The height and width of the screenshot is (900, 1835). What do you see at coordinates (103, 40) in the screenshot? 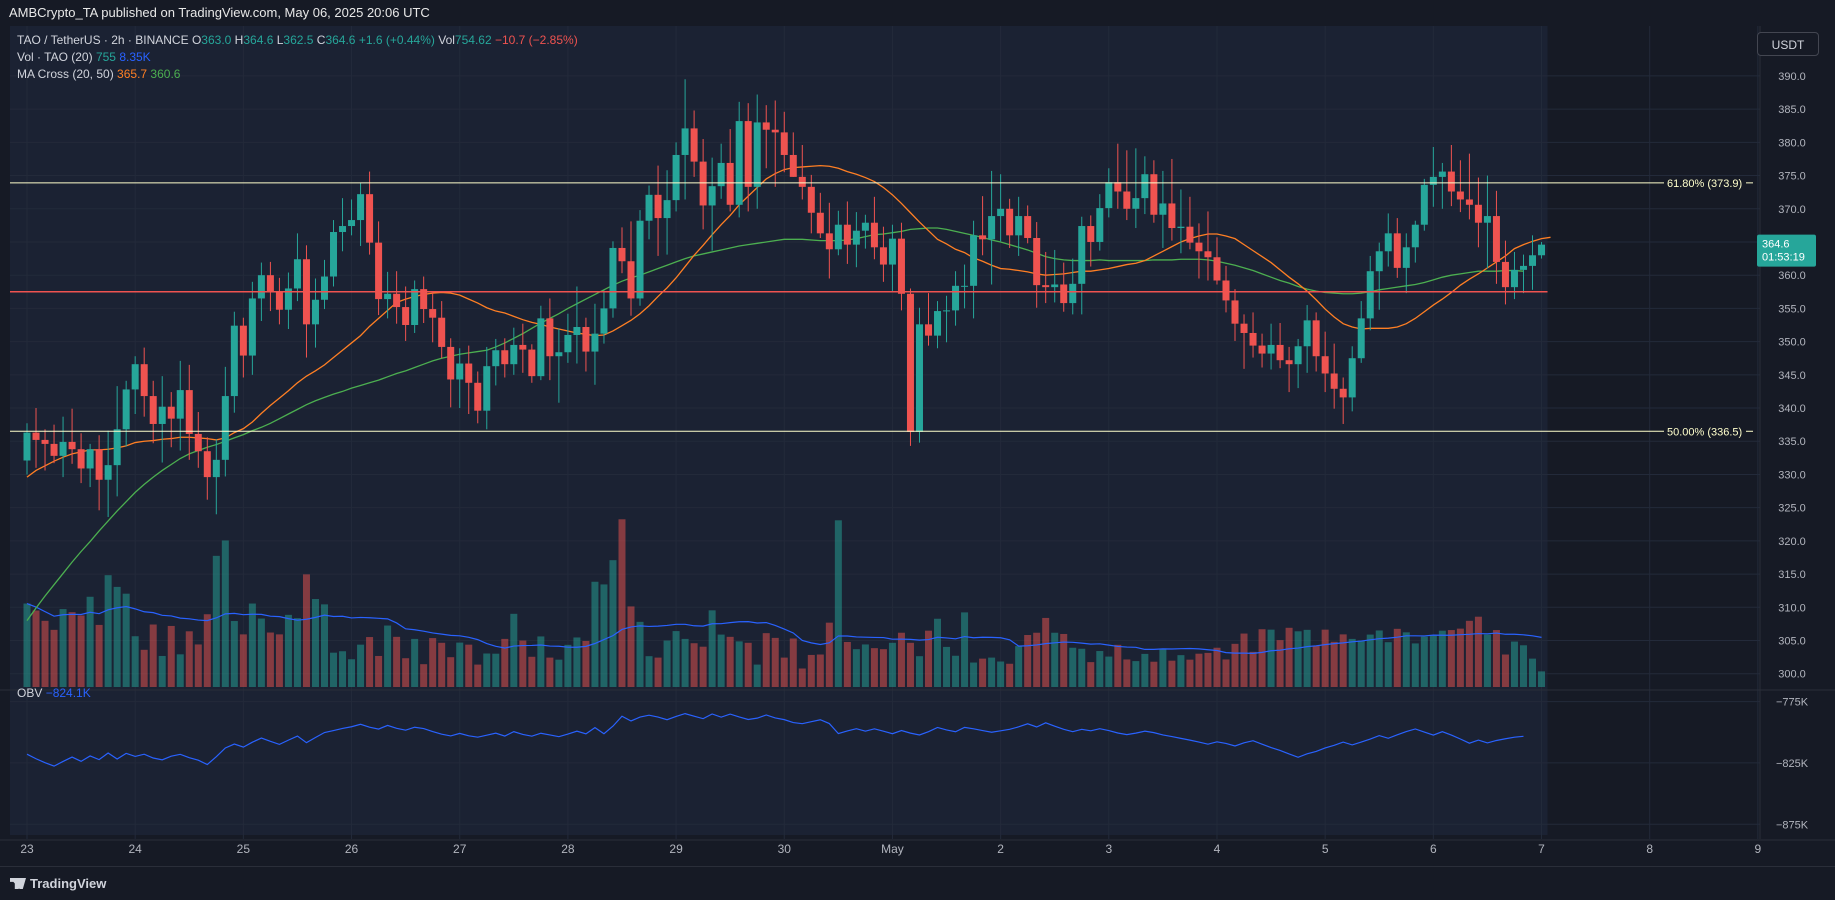
I see `symbol-name: TAO / TetherUS · 2h · BINANCE` at bounding box center [103, 40].